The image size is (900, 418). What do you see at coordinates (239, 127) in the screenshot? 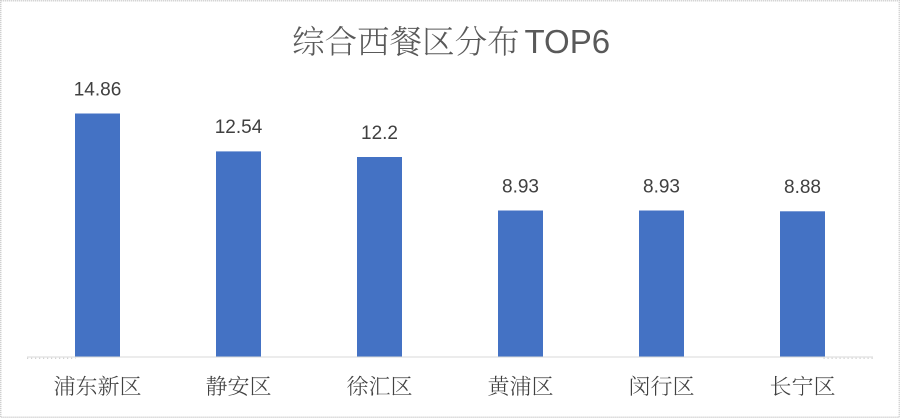
I see `svg-text: 12.54` at bounding box center [239, 127].